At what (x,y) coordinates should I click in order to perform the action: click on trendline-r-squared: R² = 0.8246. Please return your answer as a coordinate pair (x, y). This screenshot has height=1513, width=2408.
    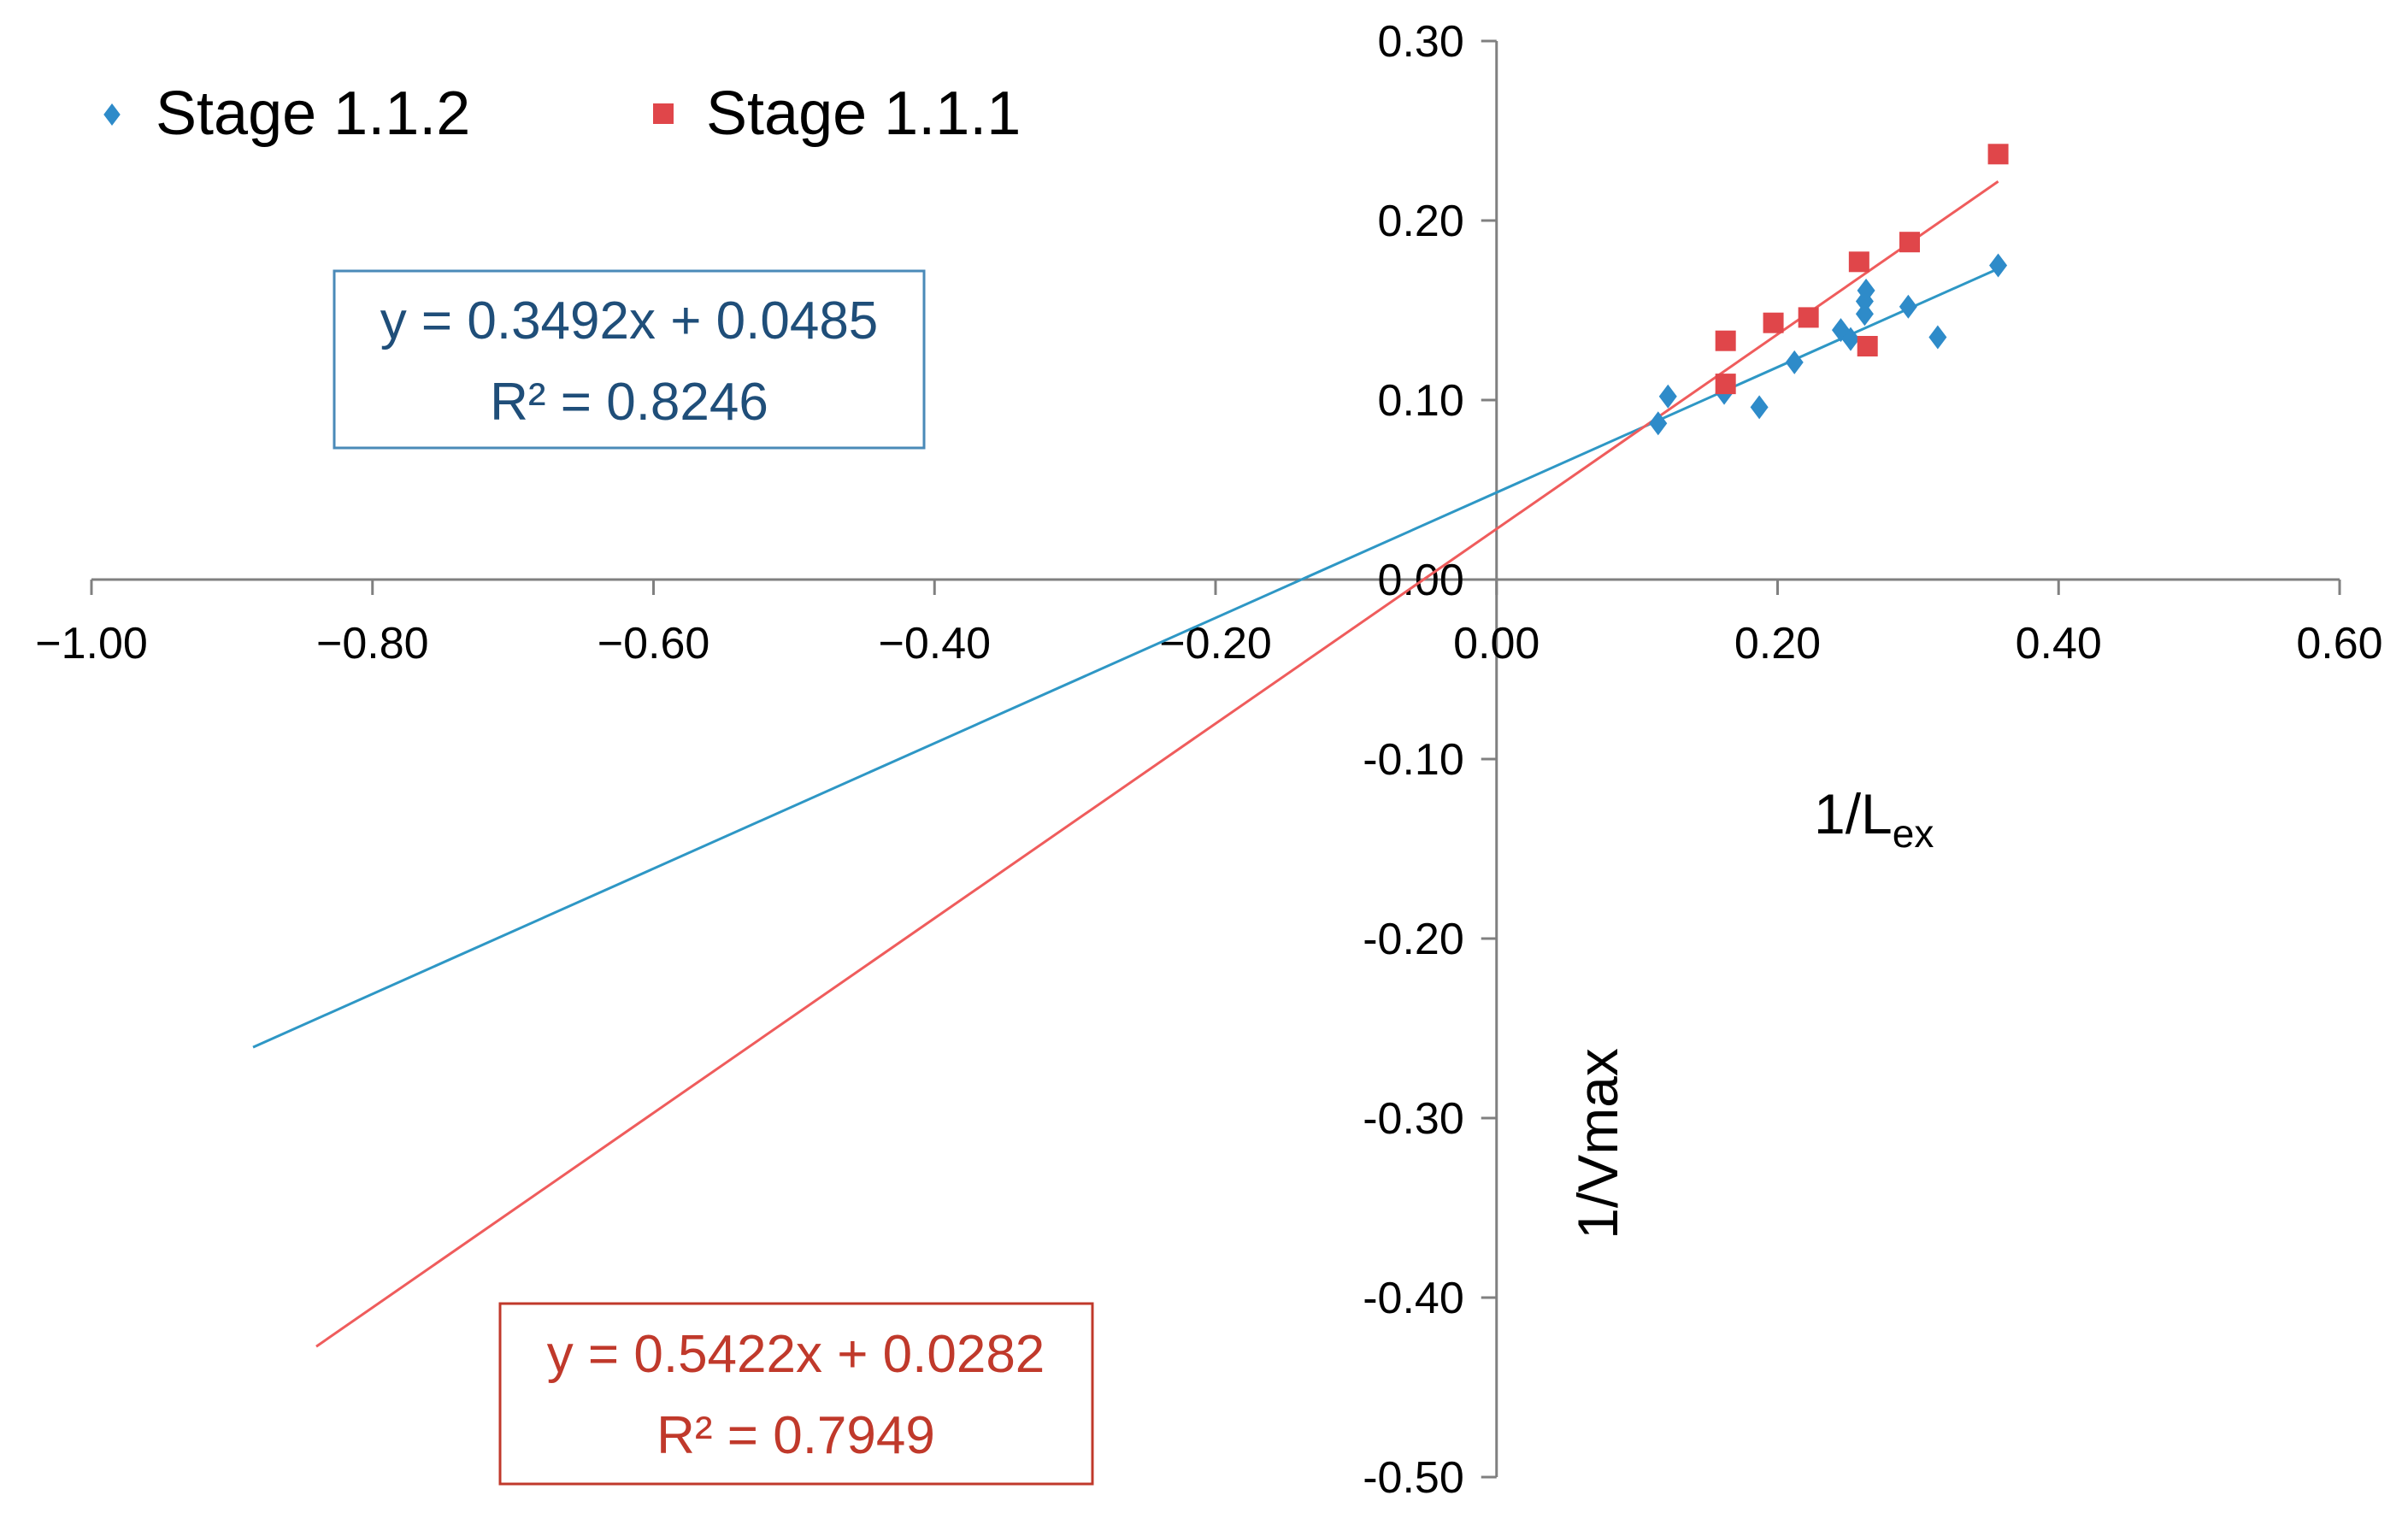
    Looking at the image, I should click on (629, 402).